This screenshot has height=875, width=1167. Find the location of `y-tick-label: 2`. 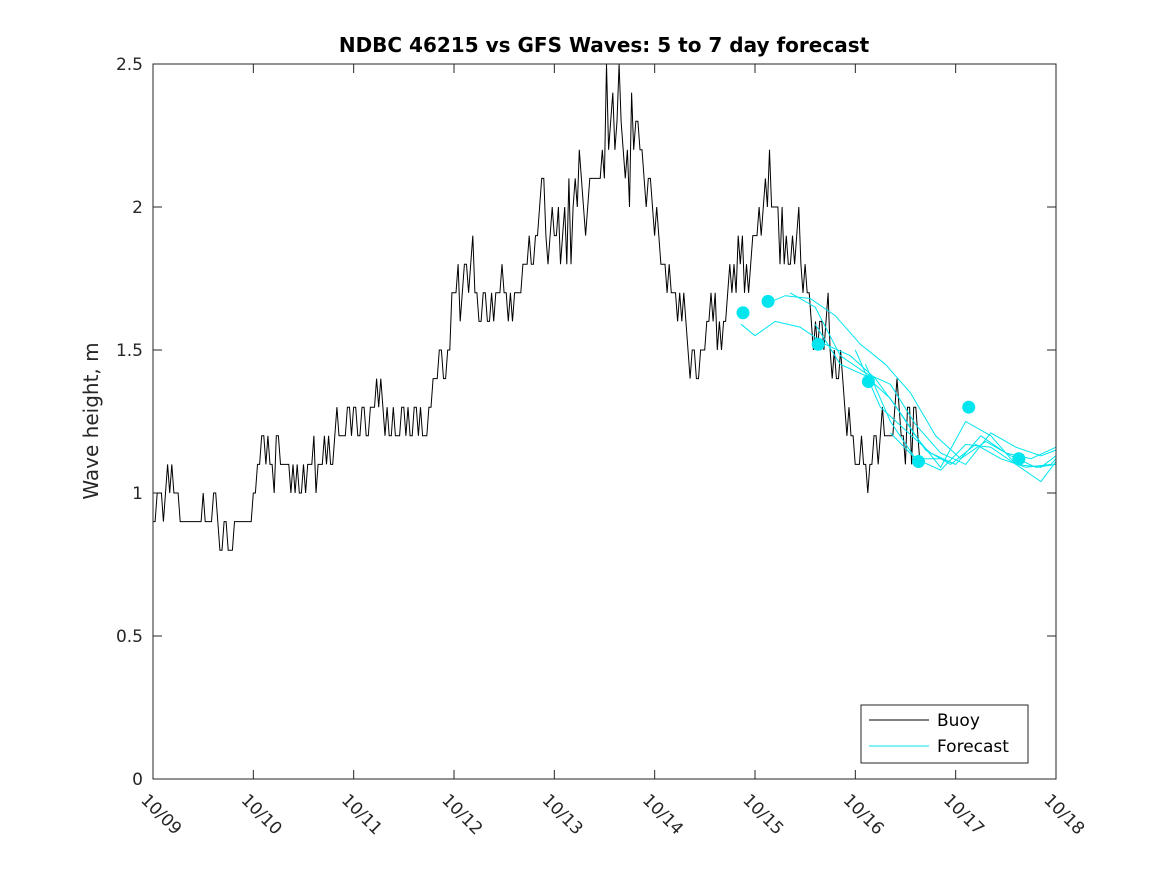

y-tick-label: 2 is located at coordinates (137, 208).